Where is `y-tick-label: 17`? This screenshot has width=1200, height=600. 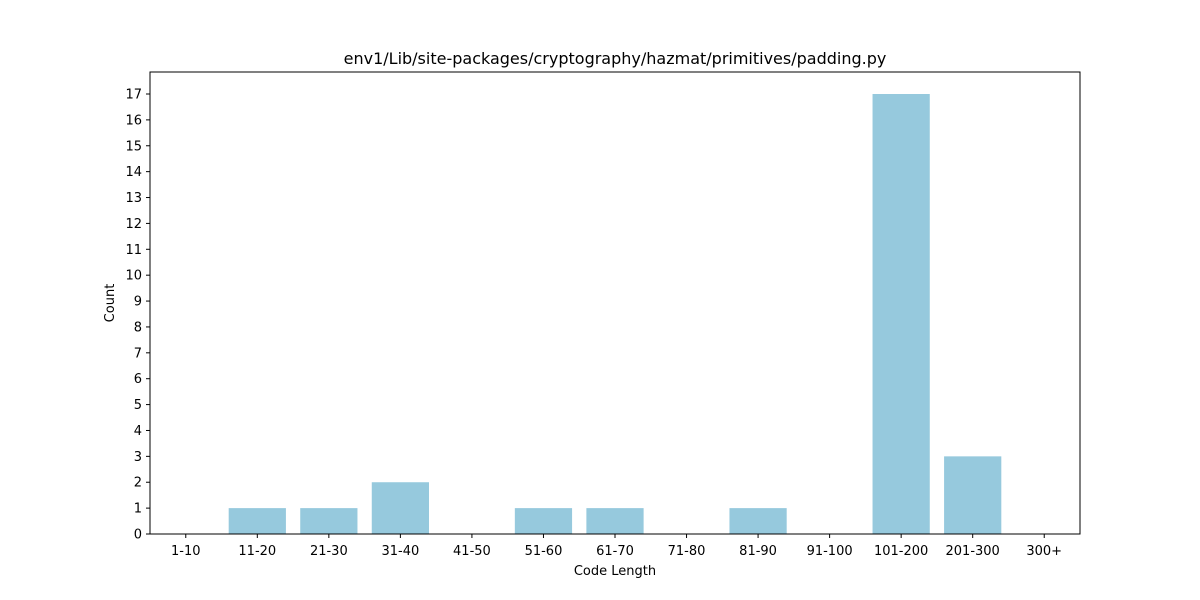 y-tick-label: 17 is located at coordinates (133, 95).